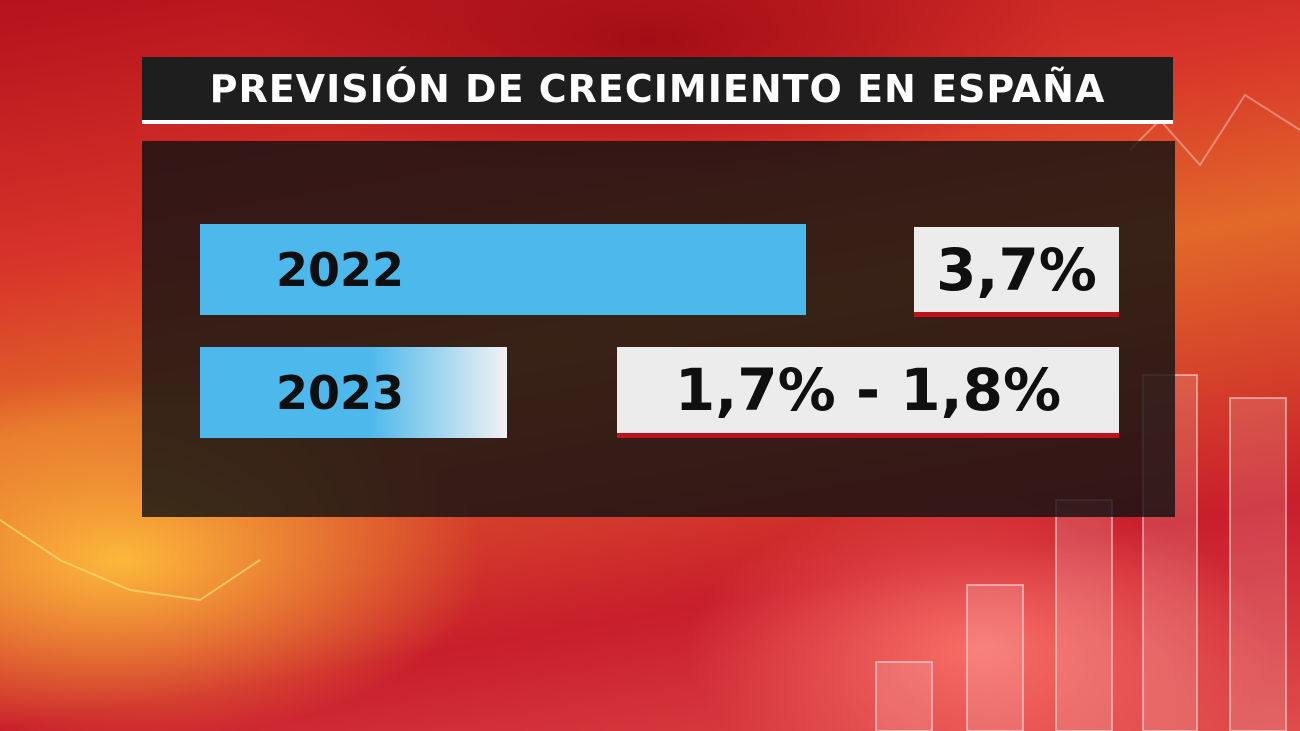 This screenshot has width=1300, height=731. I want to click on value-box-2023: 1,7% - 1,8%, so click(868, 392).